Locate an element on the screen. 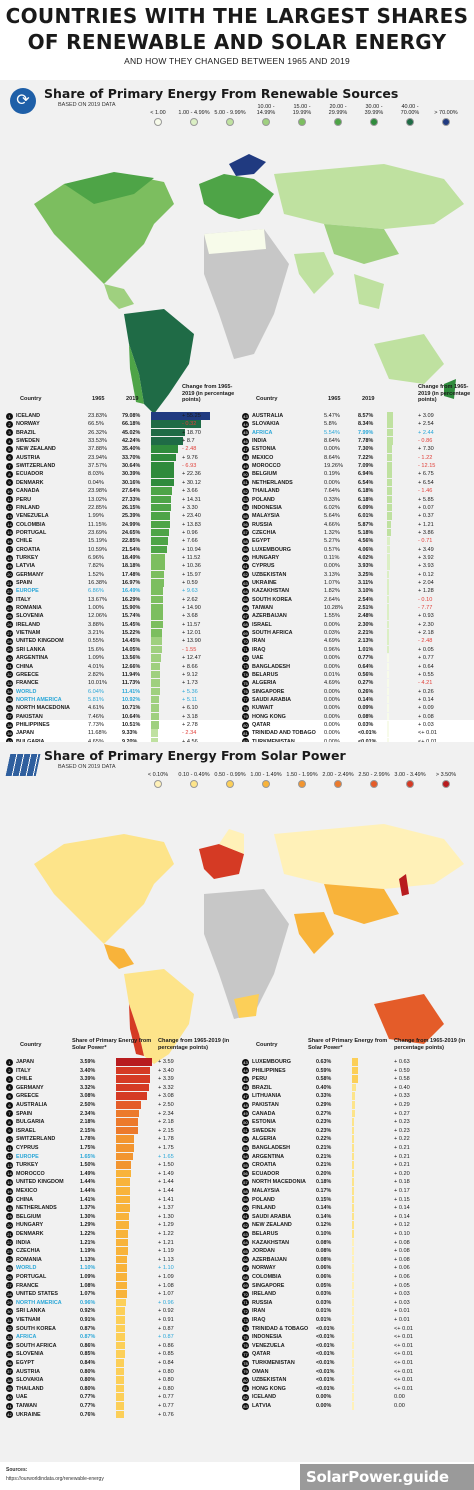 This screenshot has height=1490, width=474. value-change: + 2.18 is located at coordinates (166, 1122).